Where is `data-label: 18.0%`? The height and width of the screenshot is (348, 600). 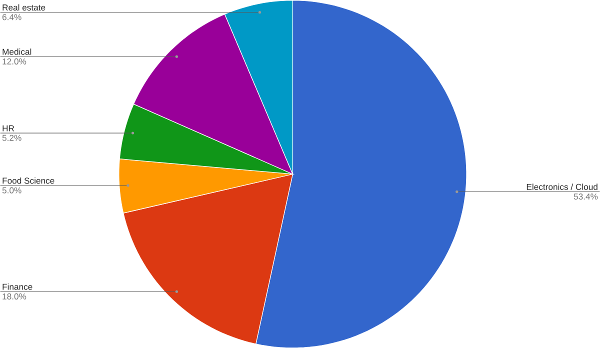
data-label: 18.0% is located at coordinates (14, 296).